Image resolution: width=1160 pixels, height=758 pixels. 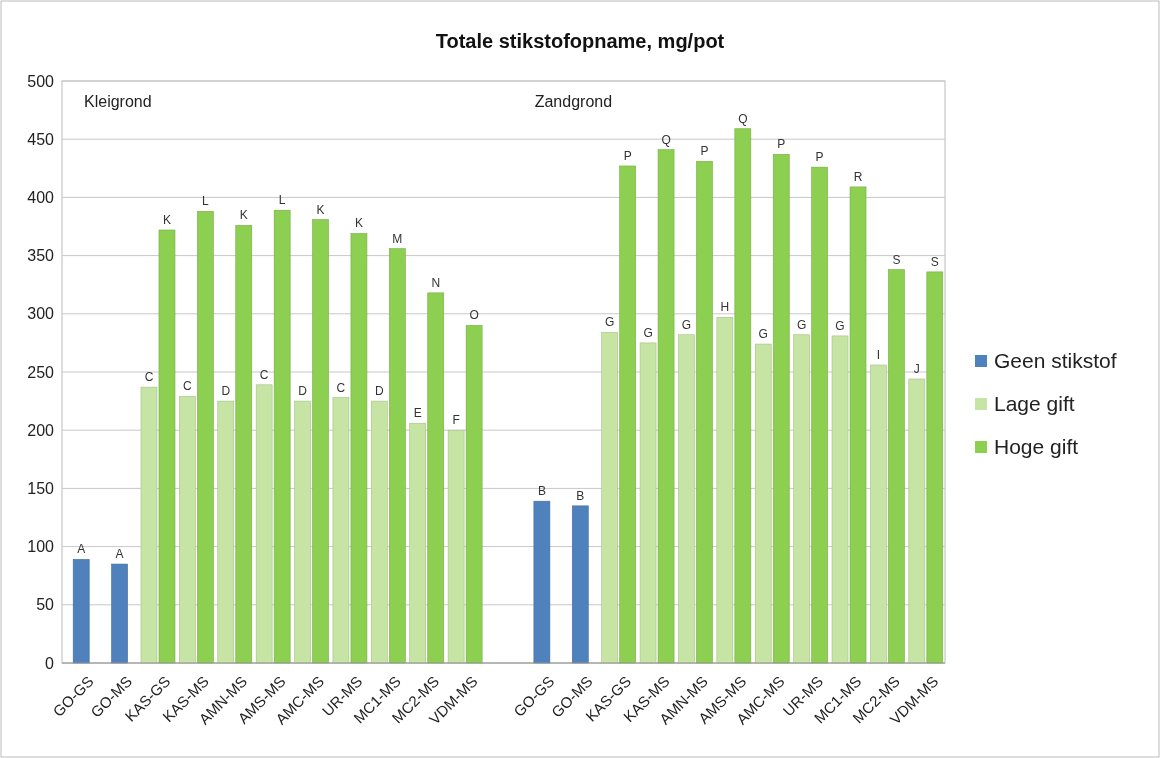 I want to click on y-tick-label: 500, so click(x=41, y=81).